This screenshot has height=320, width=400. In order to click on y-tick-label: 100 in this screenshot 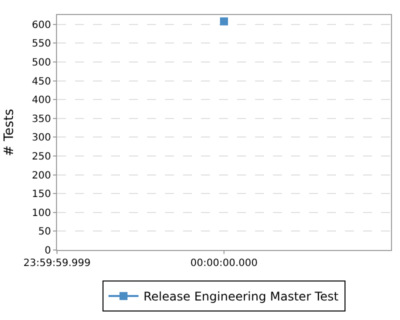, I will do `click(41, 213)`.